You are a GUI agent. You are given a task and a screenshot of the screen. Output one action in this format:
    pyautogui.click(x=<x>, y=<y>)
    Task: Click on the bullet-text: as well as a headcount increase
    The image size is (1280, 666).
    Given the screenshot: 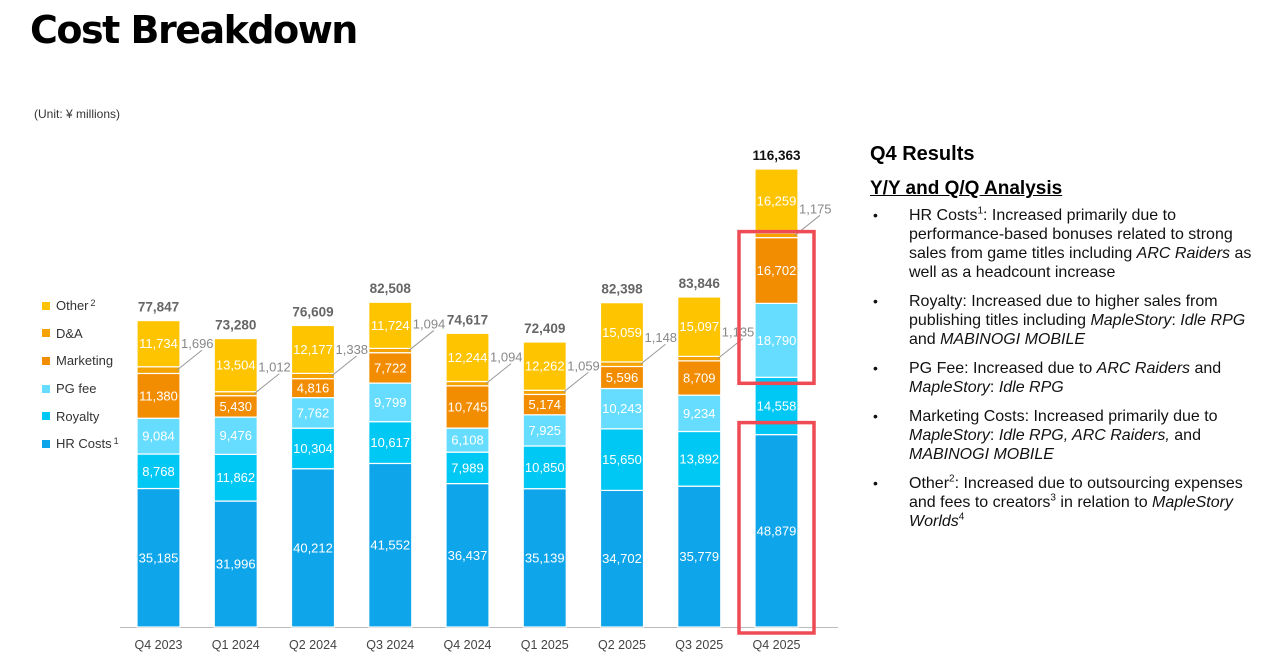 What is the action you would take?
    pyautogui.click(x=1080, y=263)
    